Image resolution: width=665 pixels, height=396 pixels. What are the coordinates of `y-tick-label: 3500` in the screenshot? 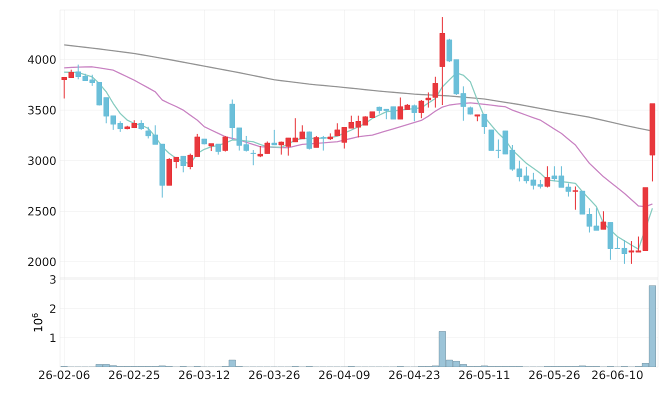 It's located at (42, 110).